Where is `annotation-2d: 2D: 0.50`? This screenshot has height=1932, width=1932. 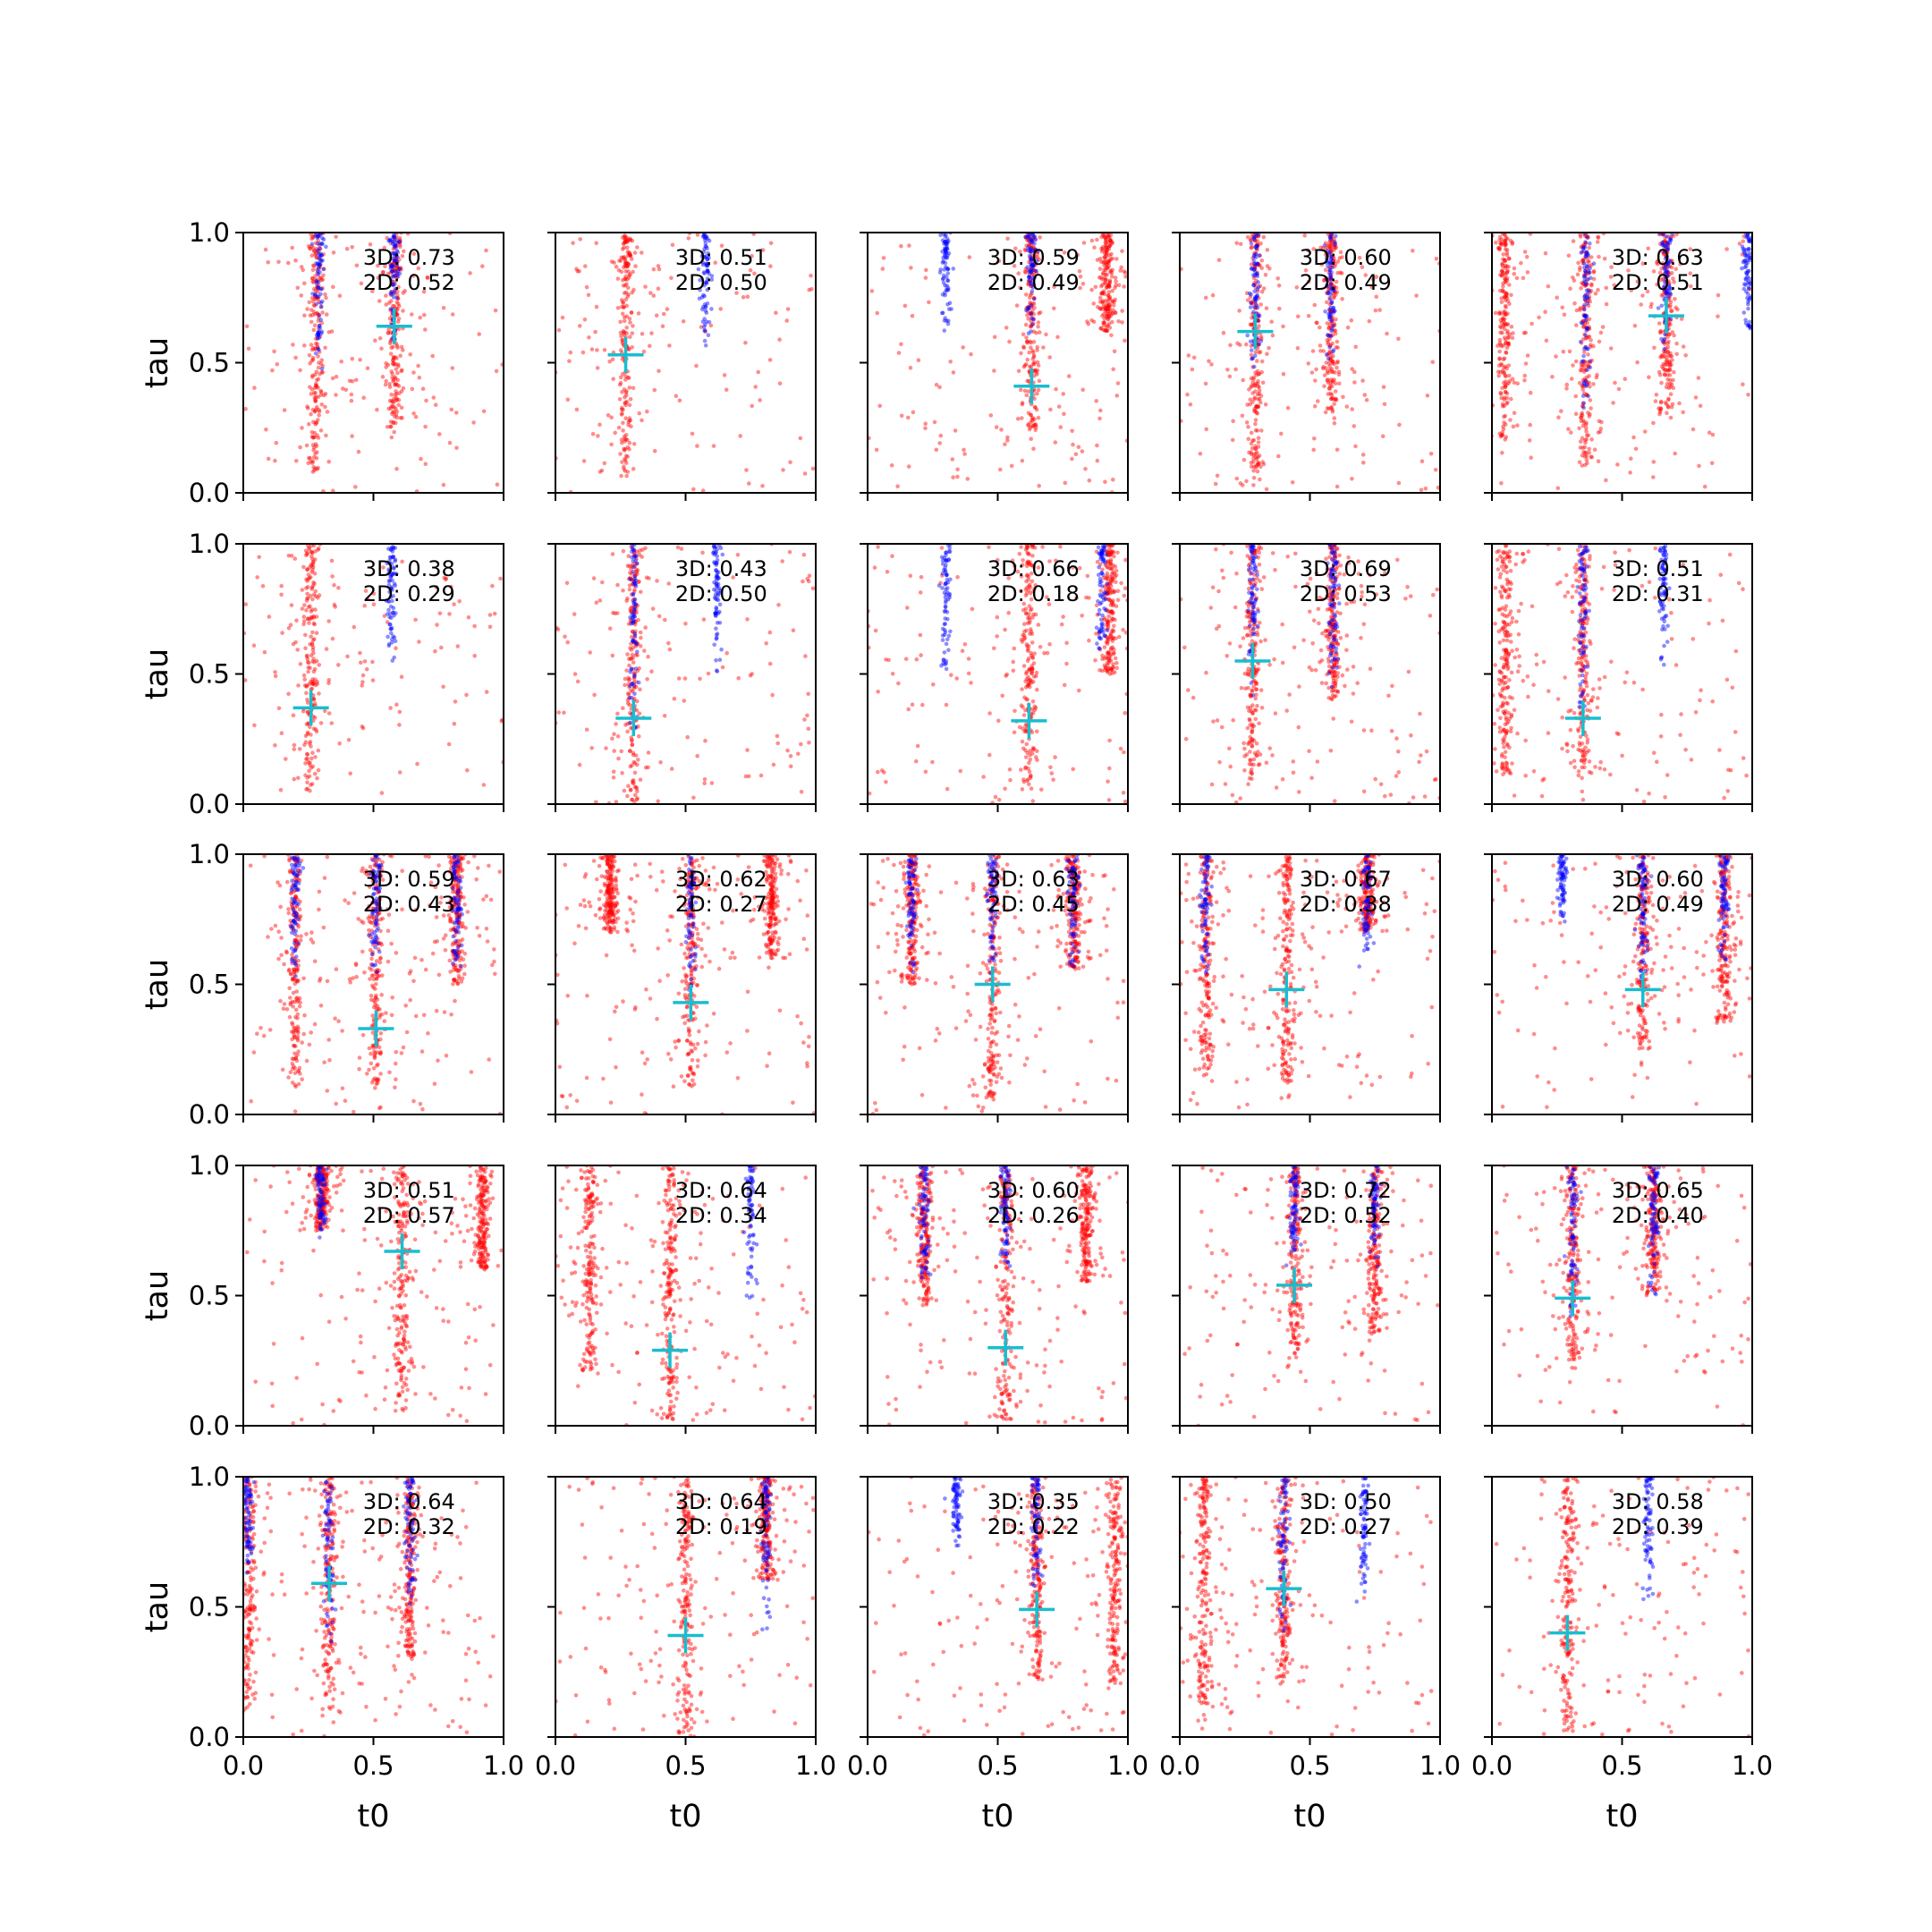 annotation-2d: 2D: 0.50 is located at coordinates (721, 282).